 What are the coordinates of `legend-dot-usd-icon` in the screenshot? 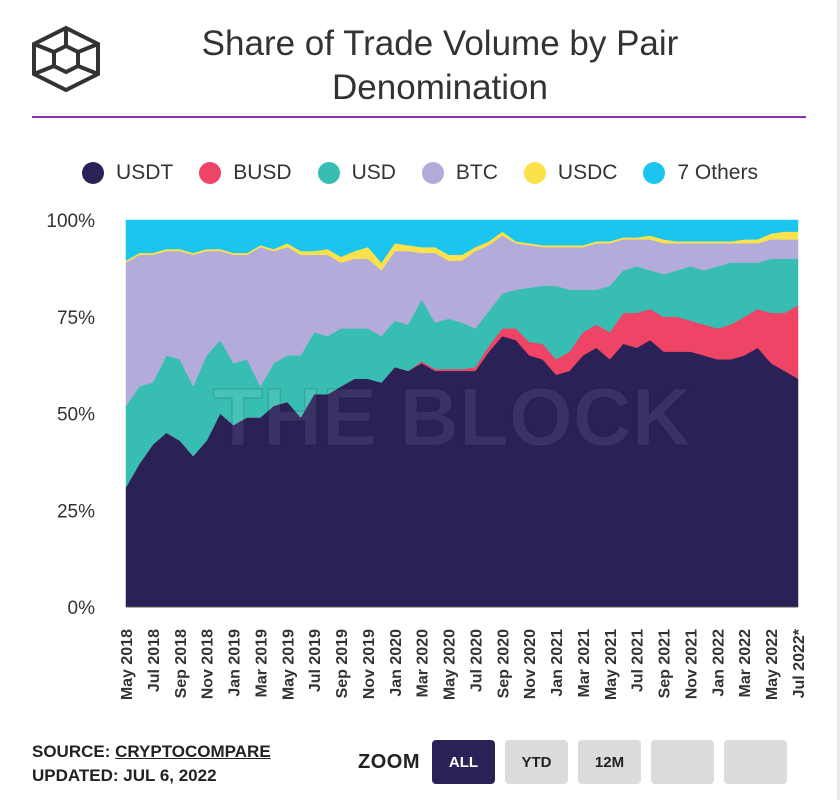 It's located at (328, 173).